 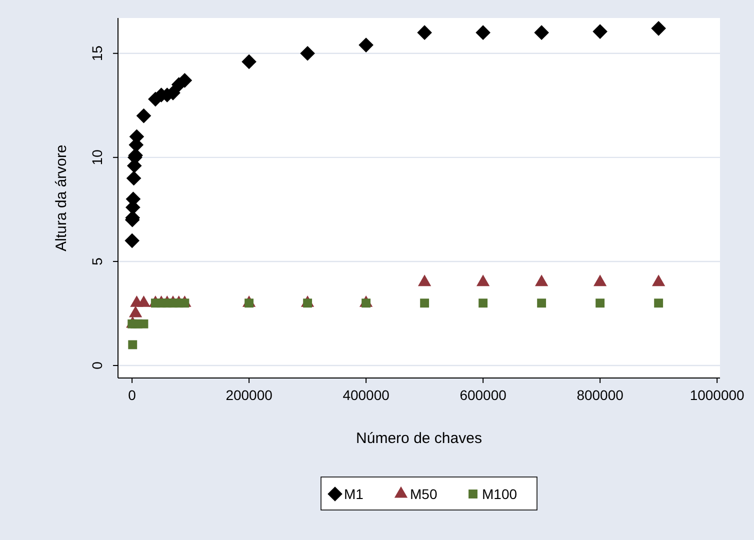 What do you see at coordinates (97, 157) in the screenshot?
I see `y-tick-label: 10` at bounding box center [97, 157].